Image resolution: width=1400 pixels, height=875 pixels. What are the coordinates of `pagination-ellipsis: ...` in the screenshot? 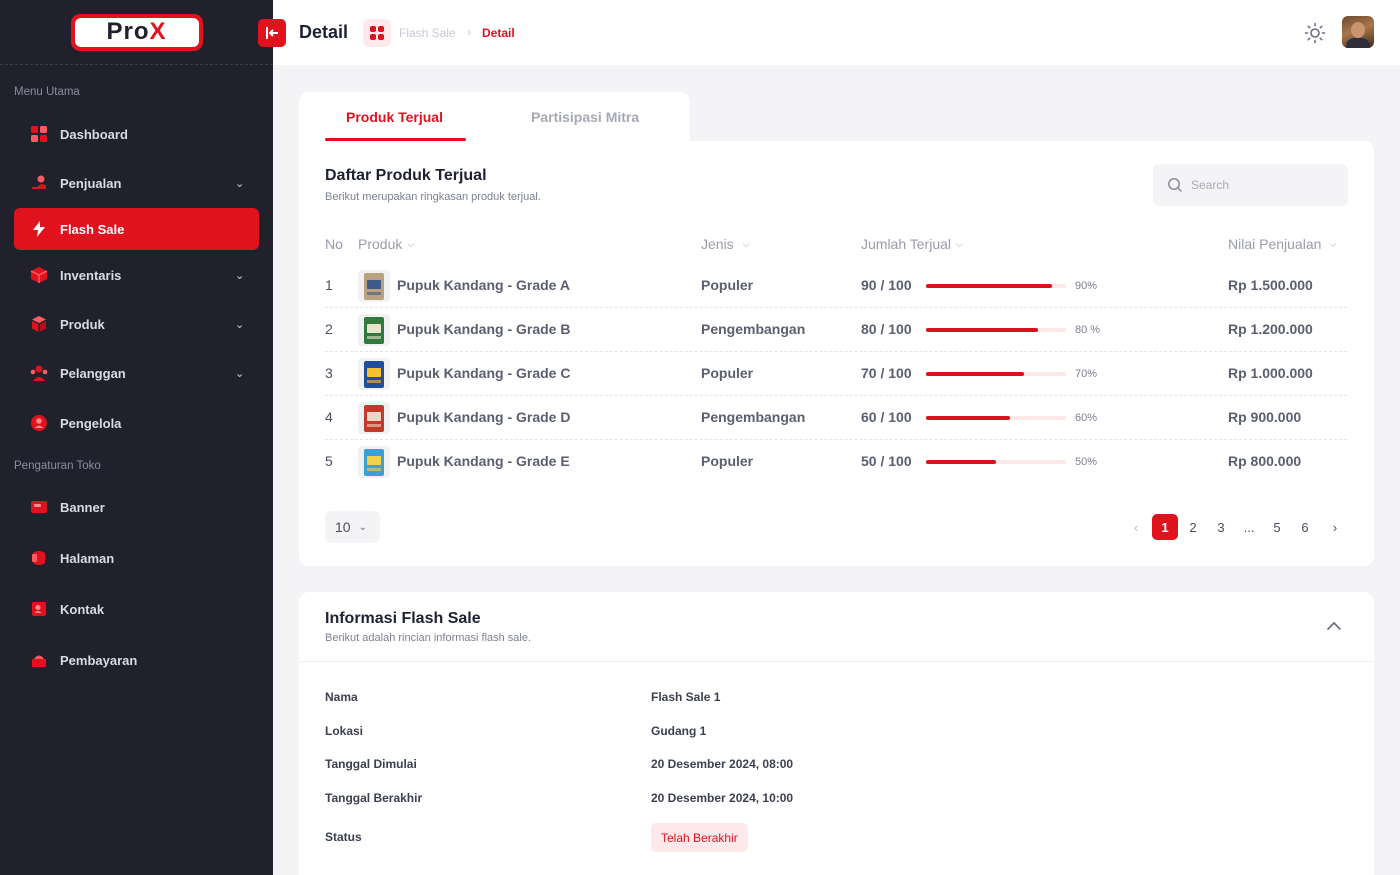 It's located at (1249, 527).